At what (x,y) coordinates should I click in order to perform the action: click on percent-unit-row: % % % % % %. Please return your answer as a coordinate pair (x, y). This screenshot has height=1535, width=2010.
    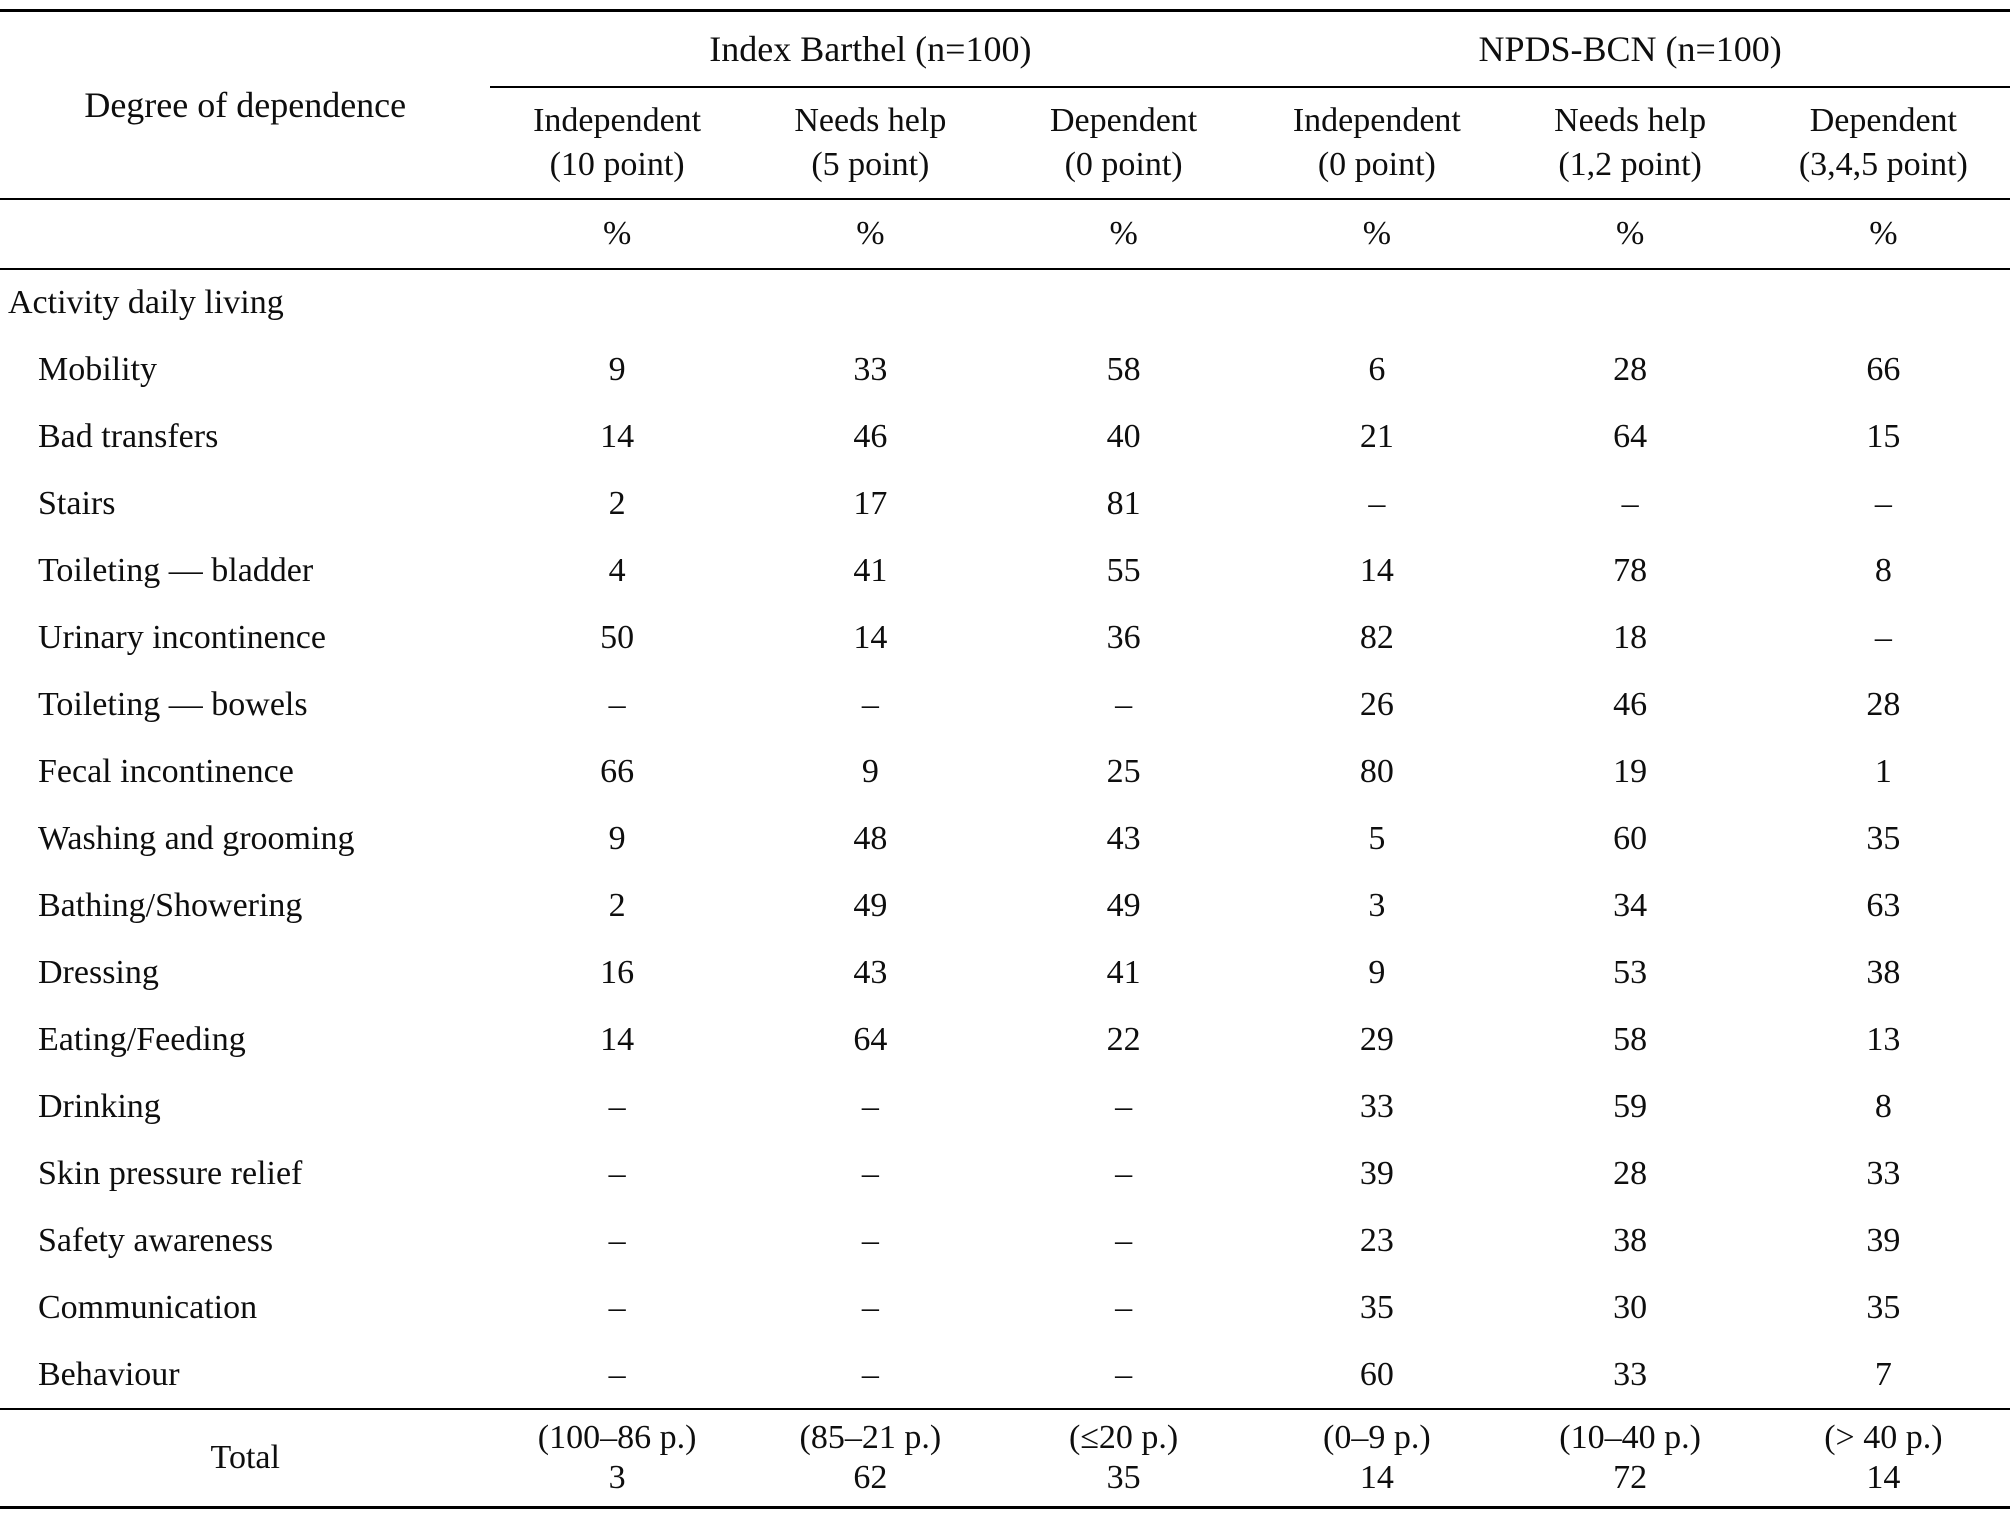
    Looking at the image, I should click on (1005, 234).